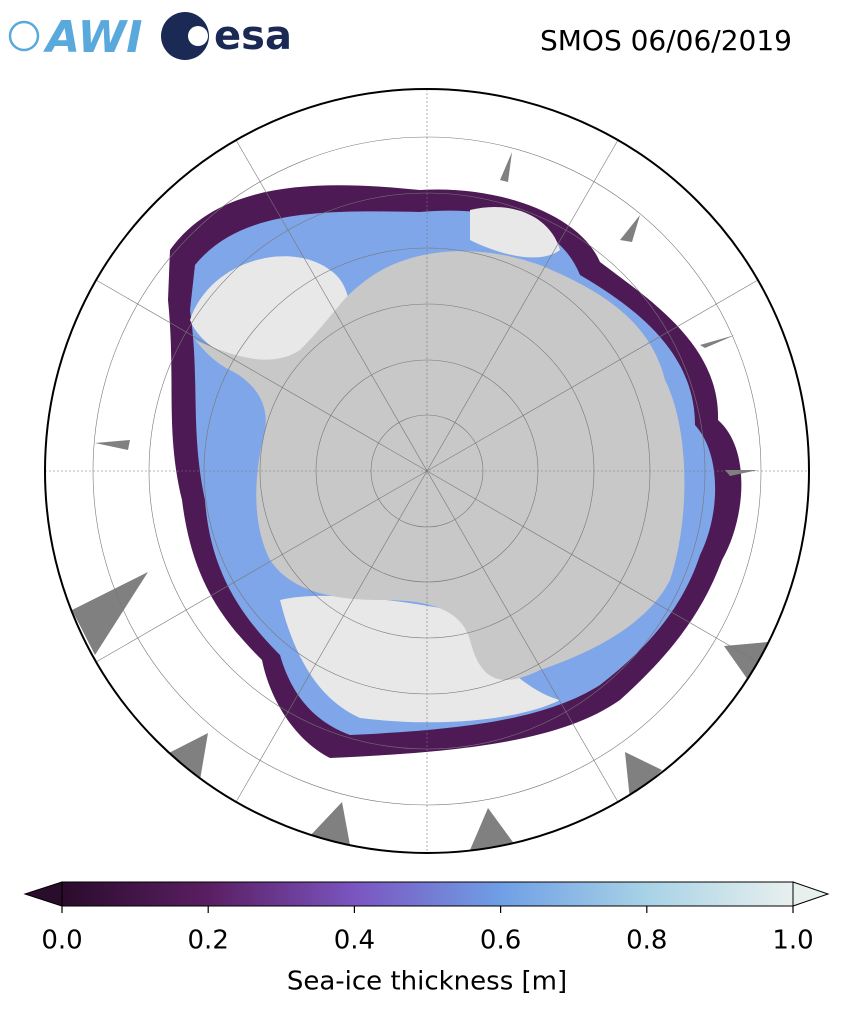  I want to click on colorbar-tick-label: 0.2, so click(208, 941).